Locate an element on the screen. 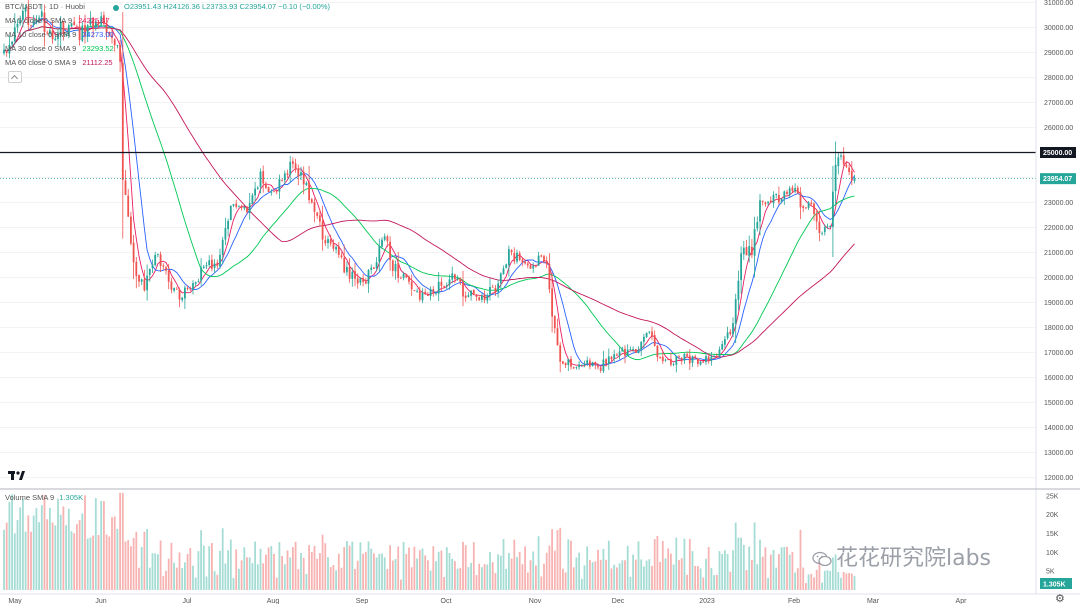 The image size is (1080, 605). time-tick-label: Dec is located at coordinates (618, 601).